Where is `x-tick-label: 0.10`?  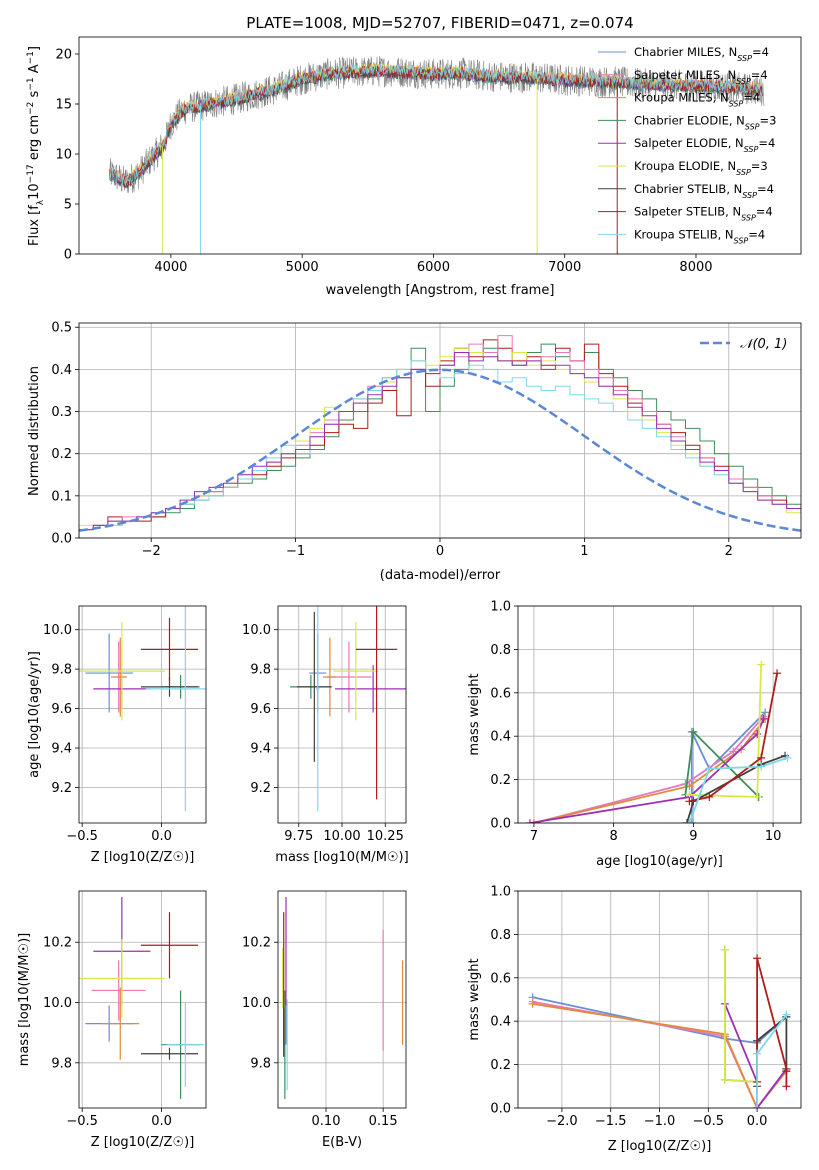
x-tick-label: 0.10 is located at coordinates (326, 1121).